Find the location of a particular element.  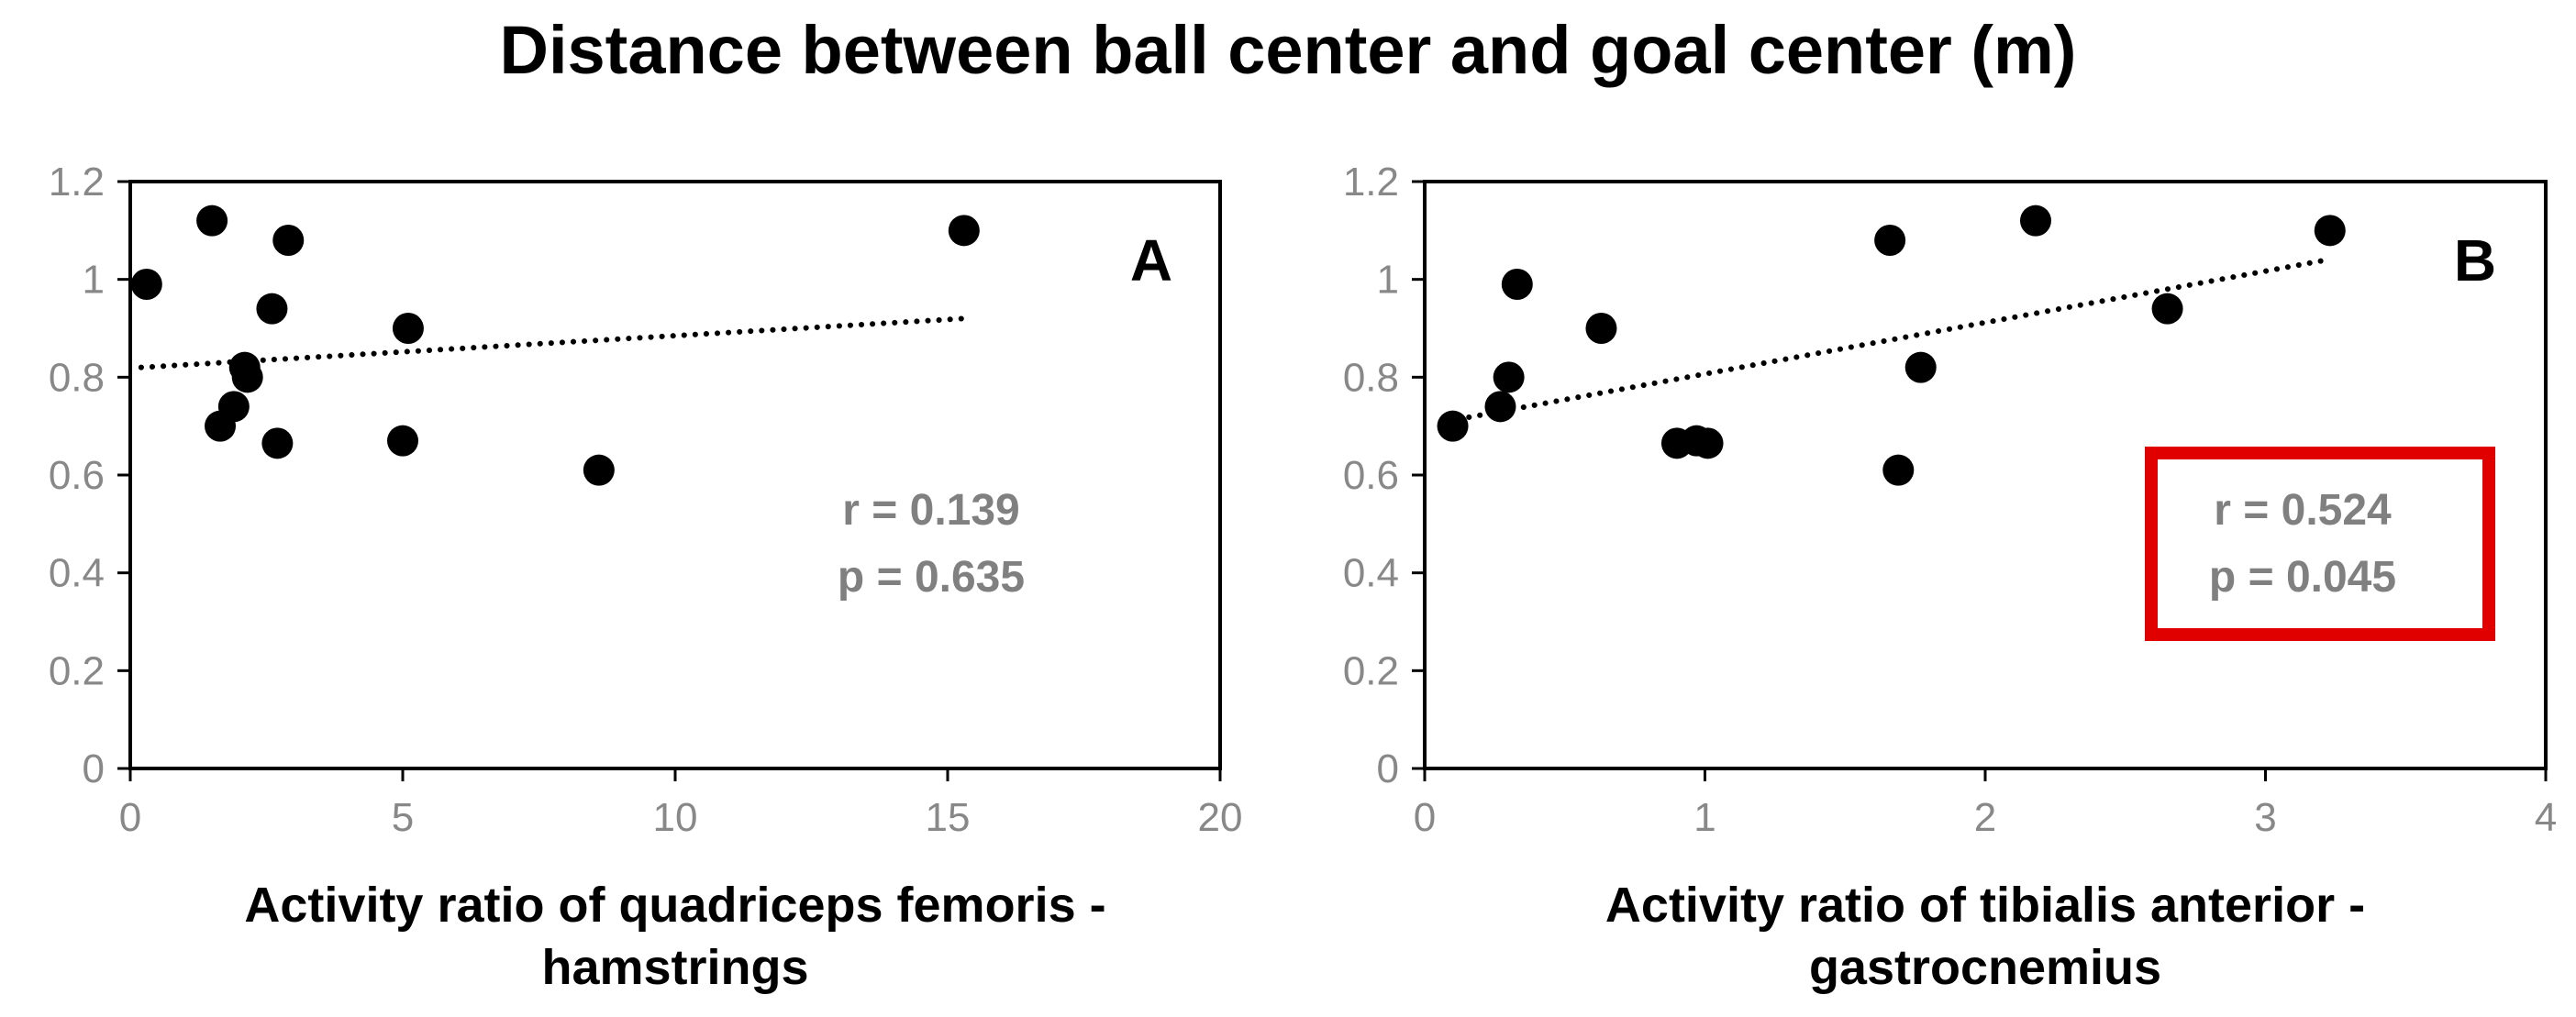

y-tick-label-2-5: 1 is located at coordinates (1388, 280).